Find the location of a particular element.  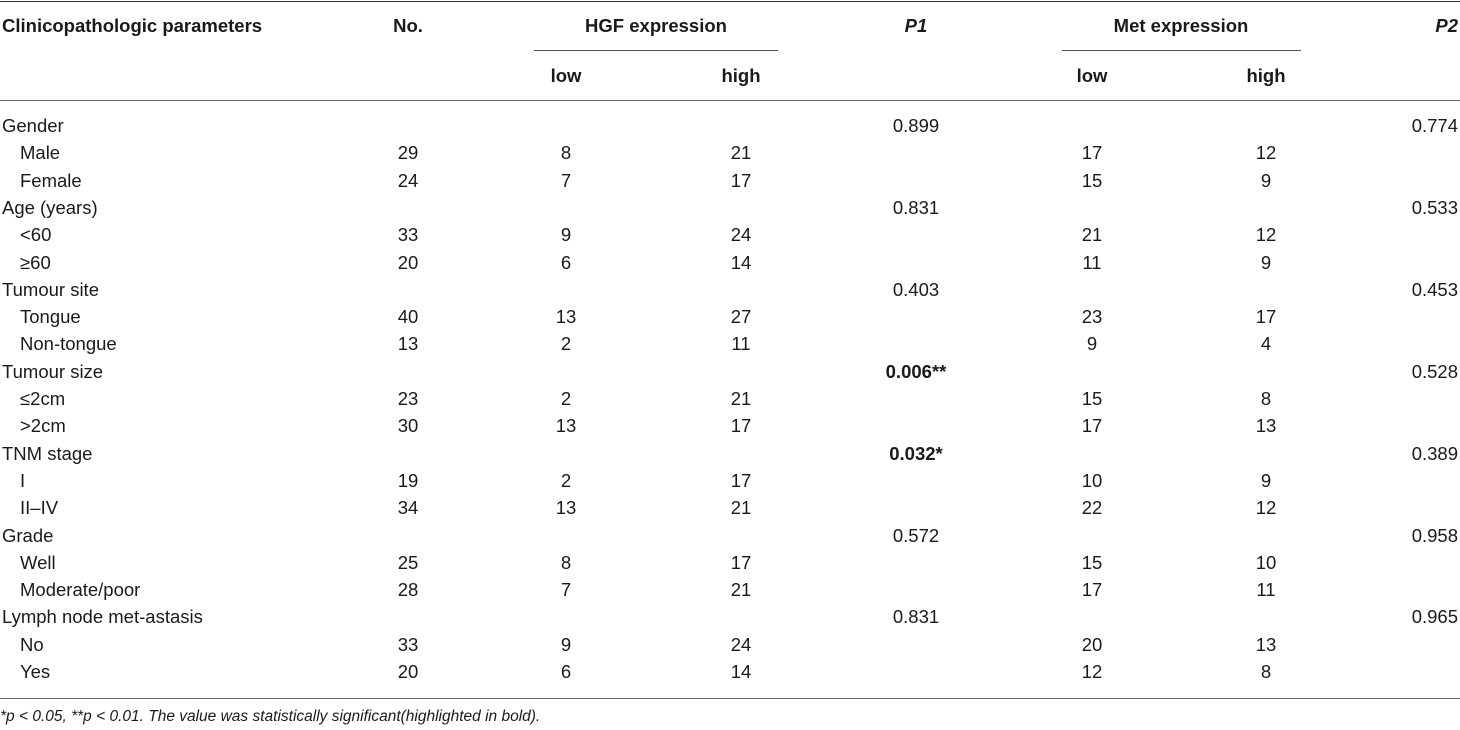

cell-met-low: 9 is located at coordinates (1092, 343).